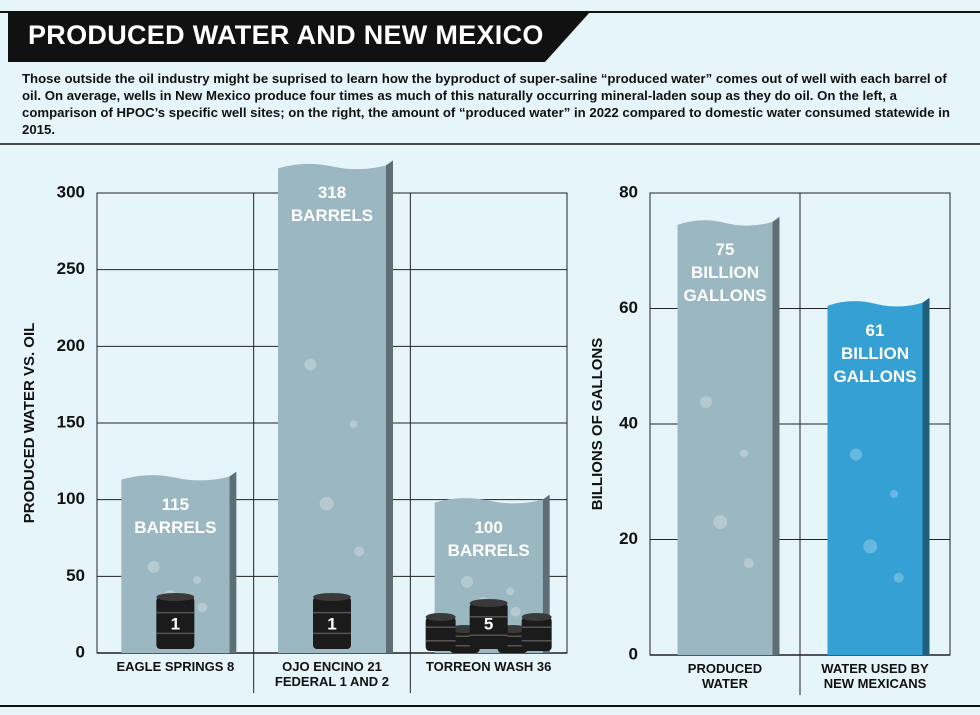 This screenshot has width=980, height=715. What do you see at coordinates (628, 538) in the screenshot?
I see `y-tick-label: 20` at bounding box center [628, 538].